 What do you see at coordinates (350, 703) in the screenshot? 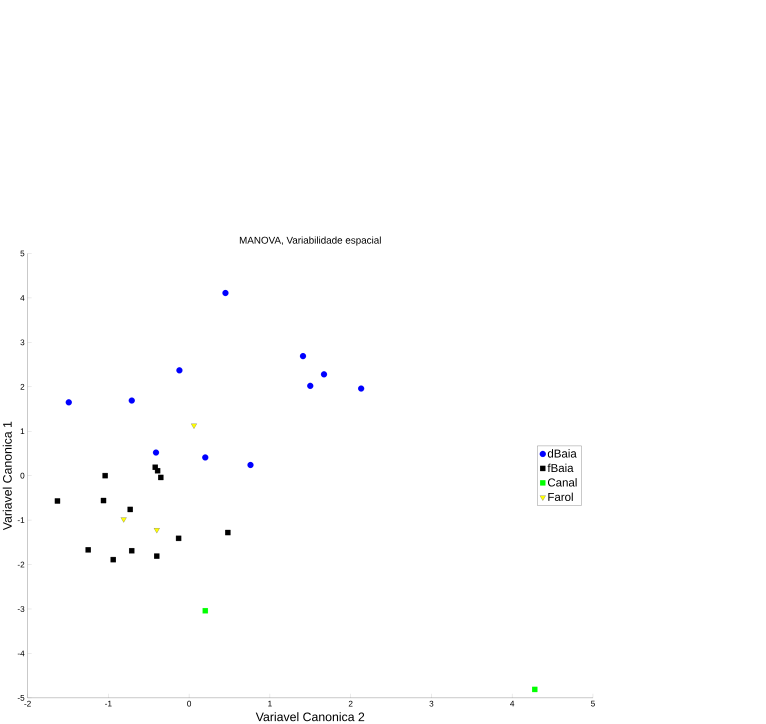
I see `x-tick-label: 2` at bounding box center [350, 703].